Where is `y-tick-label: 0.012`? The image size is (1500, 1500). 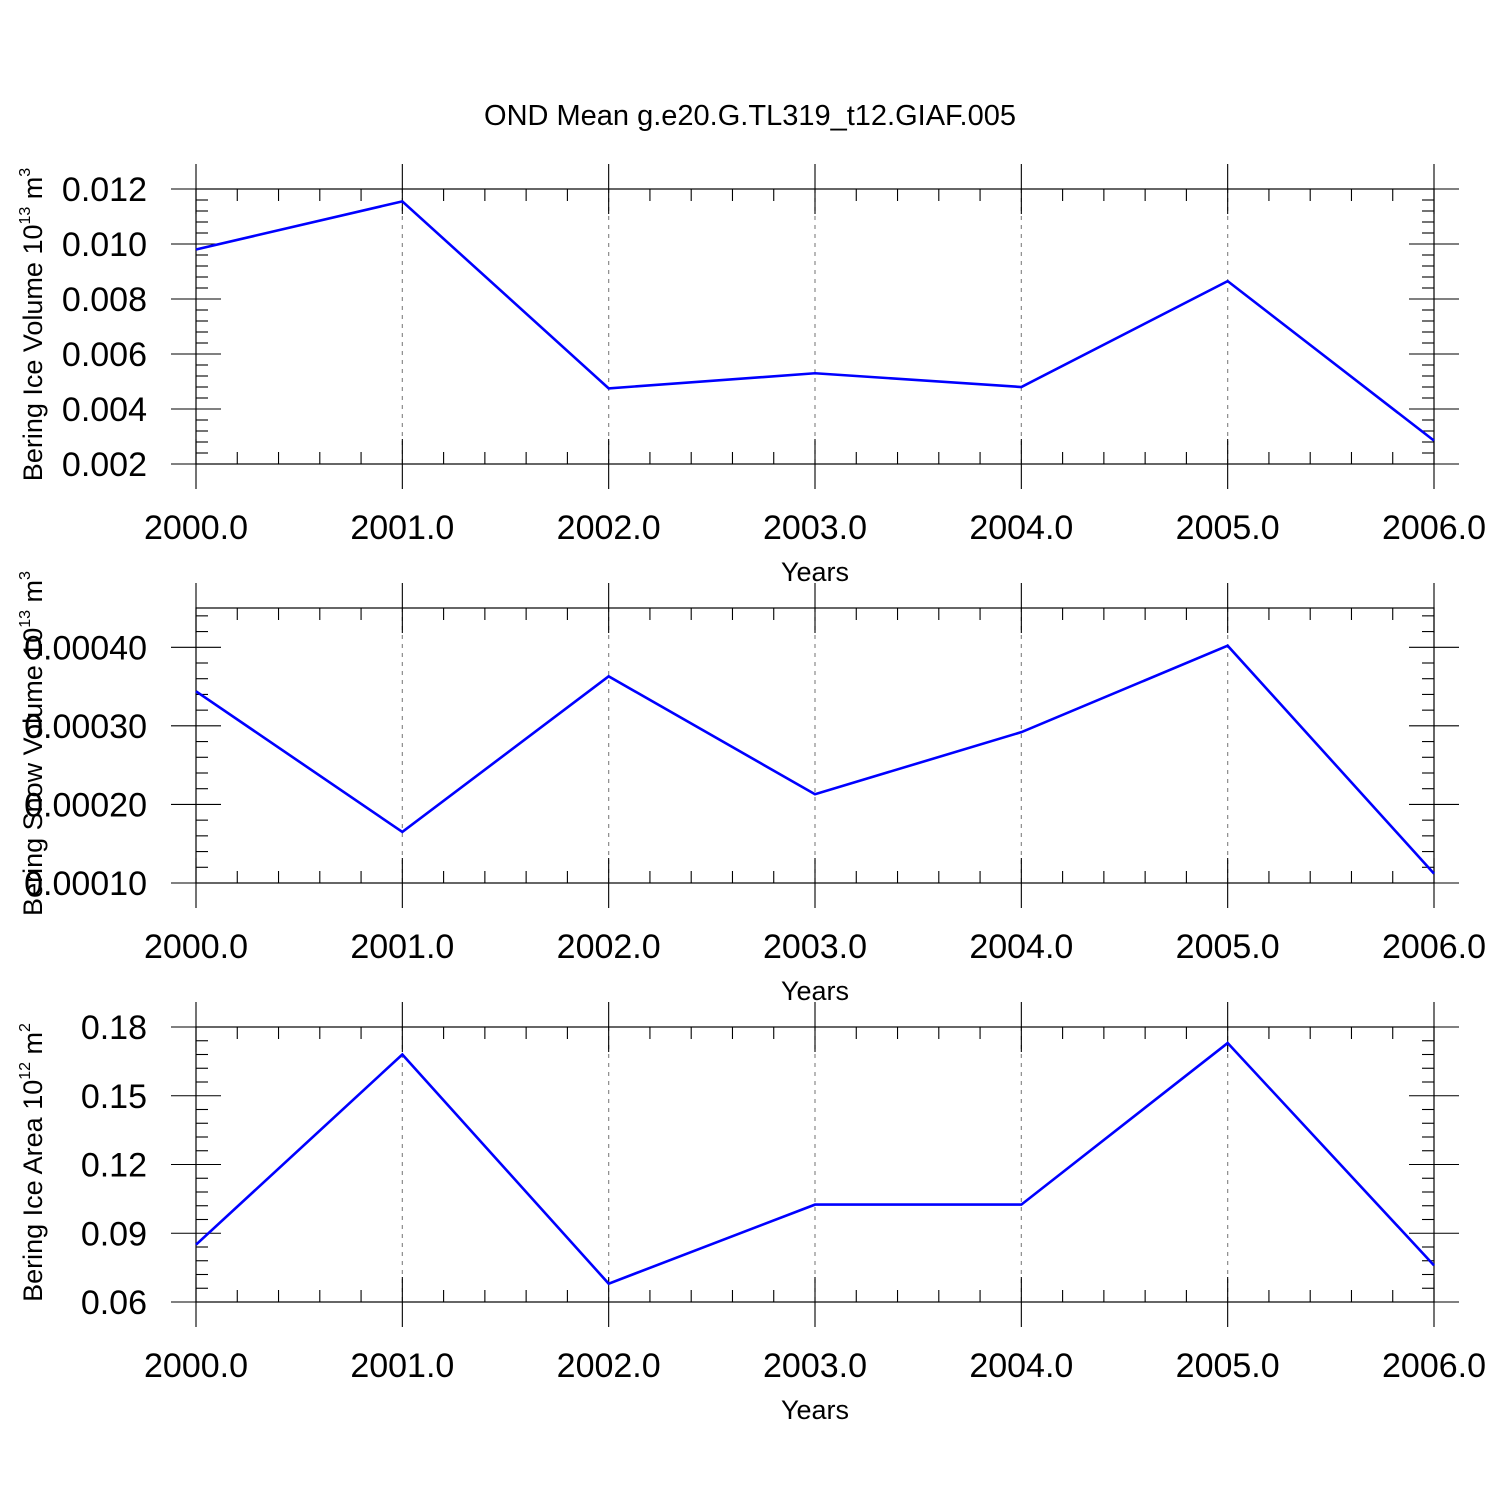 y-tick-label: 0.012 is located at coordinates (104, 190).